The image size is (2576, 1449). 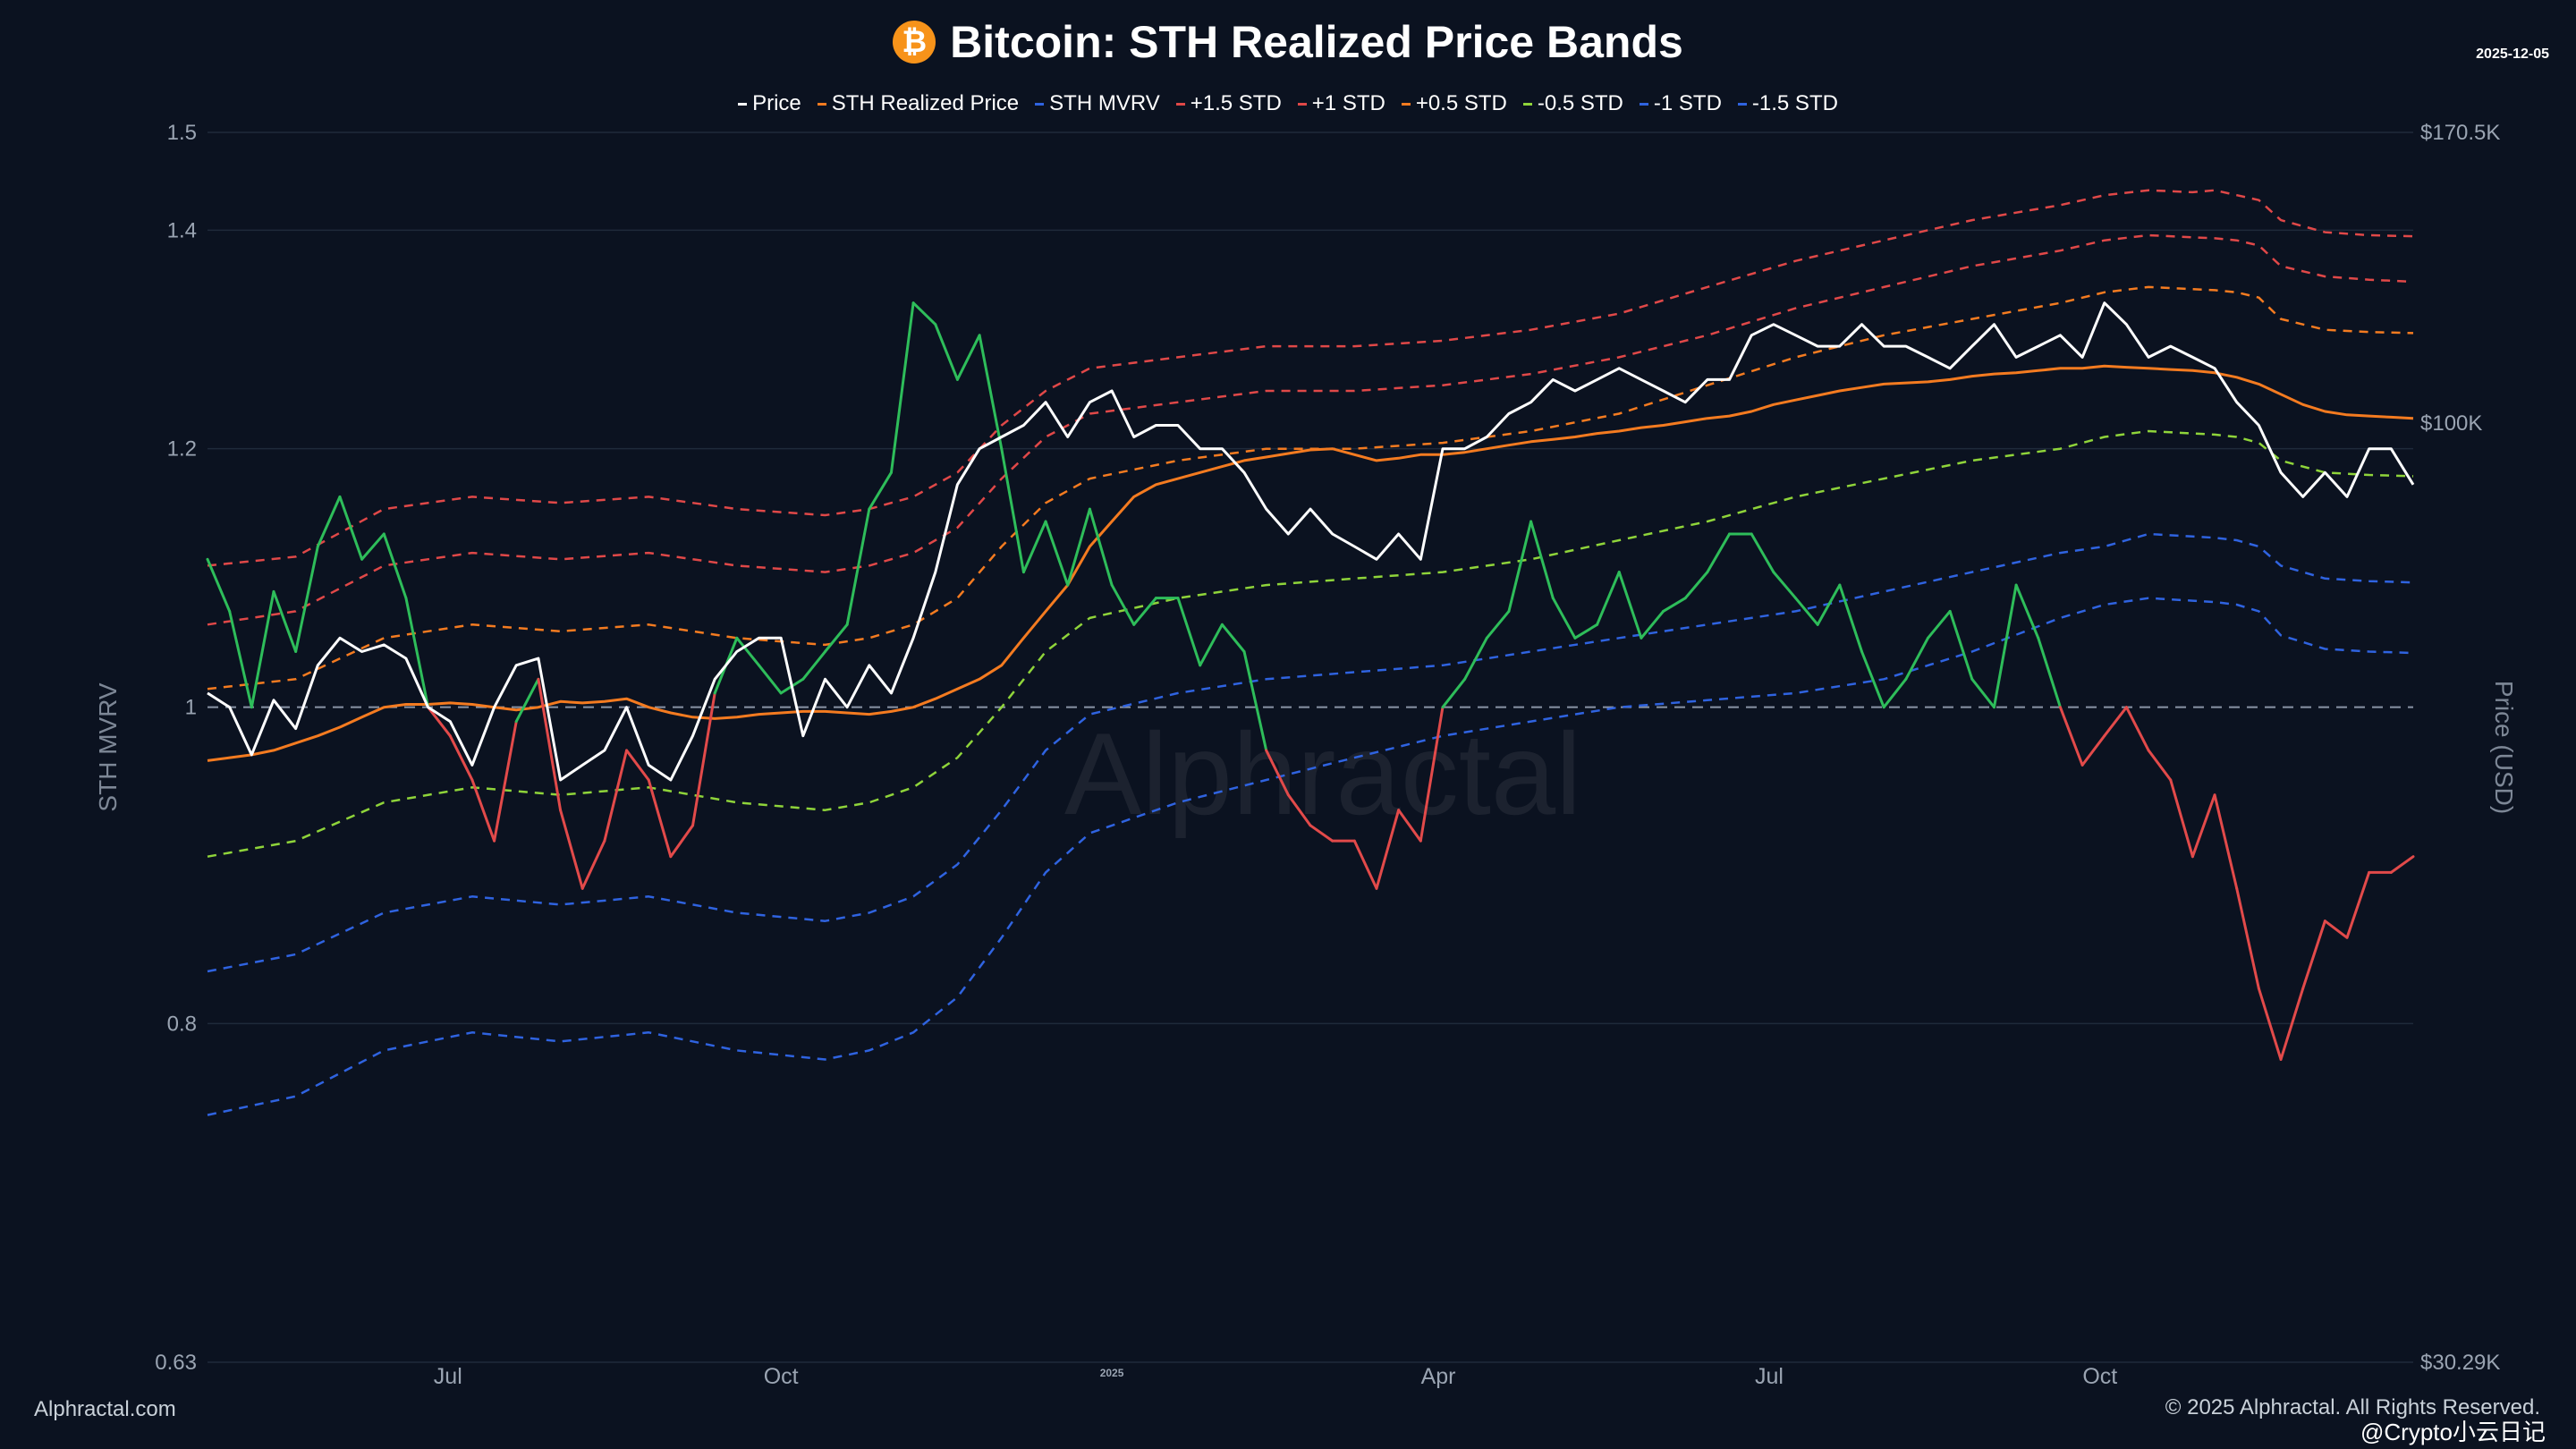 What do you see at coordinates (1769, 1376) in the screenshot?
I see `x-tick-label: Jul` at bounding box center [1769, 1376].